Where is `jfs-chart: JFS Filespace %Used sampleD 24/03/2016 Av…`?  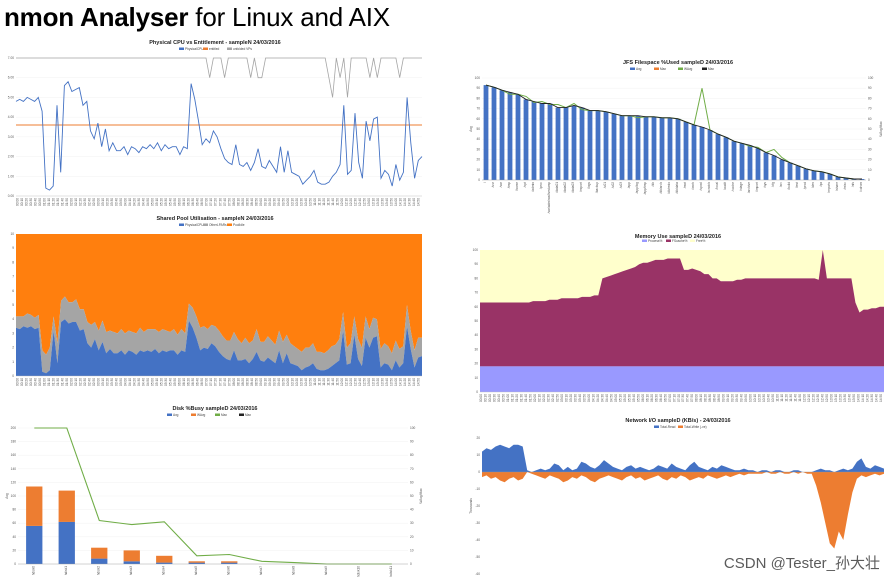
jfs-chart: JFS Filespace %Used sampleD 24/03/2016 Av… is located at coordinates (678, 142).